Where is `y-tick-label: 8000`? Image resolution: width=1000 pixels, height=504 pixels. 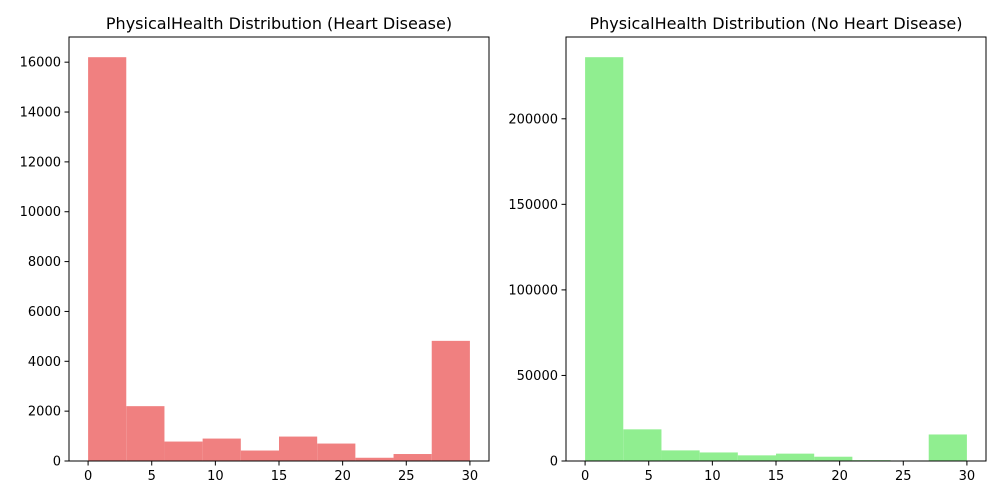
y-tick-label: 8000 is located at coordinates (44, 262).